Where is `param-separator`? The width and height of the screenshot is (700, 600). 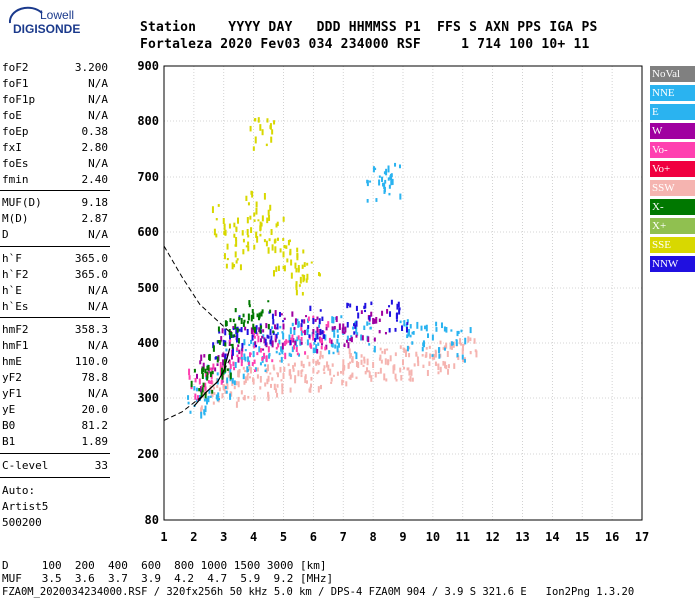
param-separator is located at coordinates (55, 317).